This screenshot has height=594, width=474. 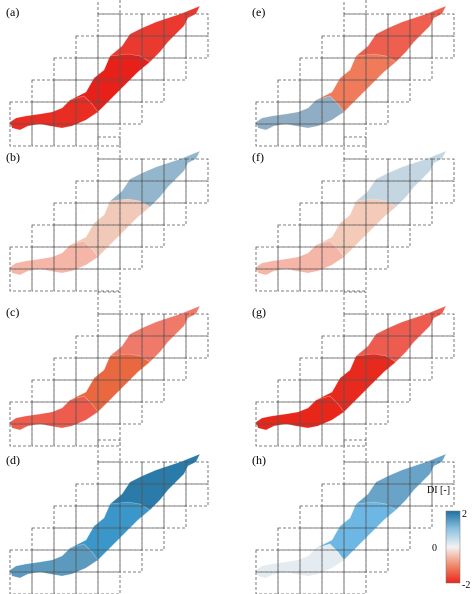 What do you see at coordinates (438, 490) in the screenshot?
I see `legend-title: DI [-]` at bounding box center [438, 490].